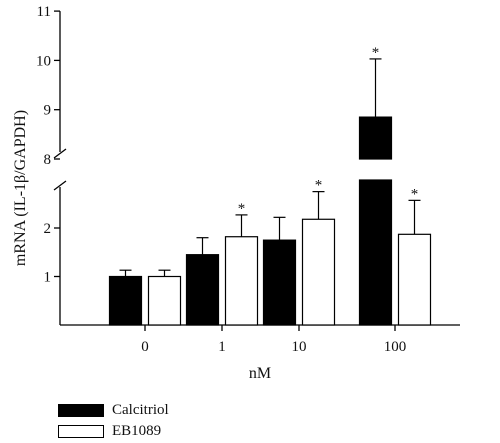 Image resolution: width=500 pixels, height=443 pixels. I want to click on y-tick-label: 8, so click(48, 160).